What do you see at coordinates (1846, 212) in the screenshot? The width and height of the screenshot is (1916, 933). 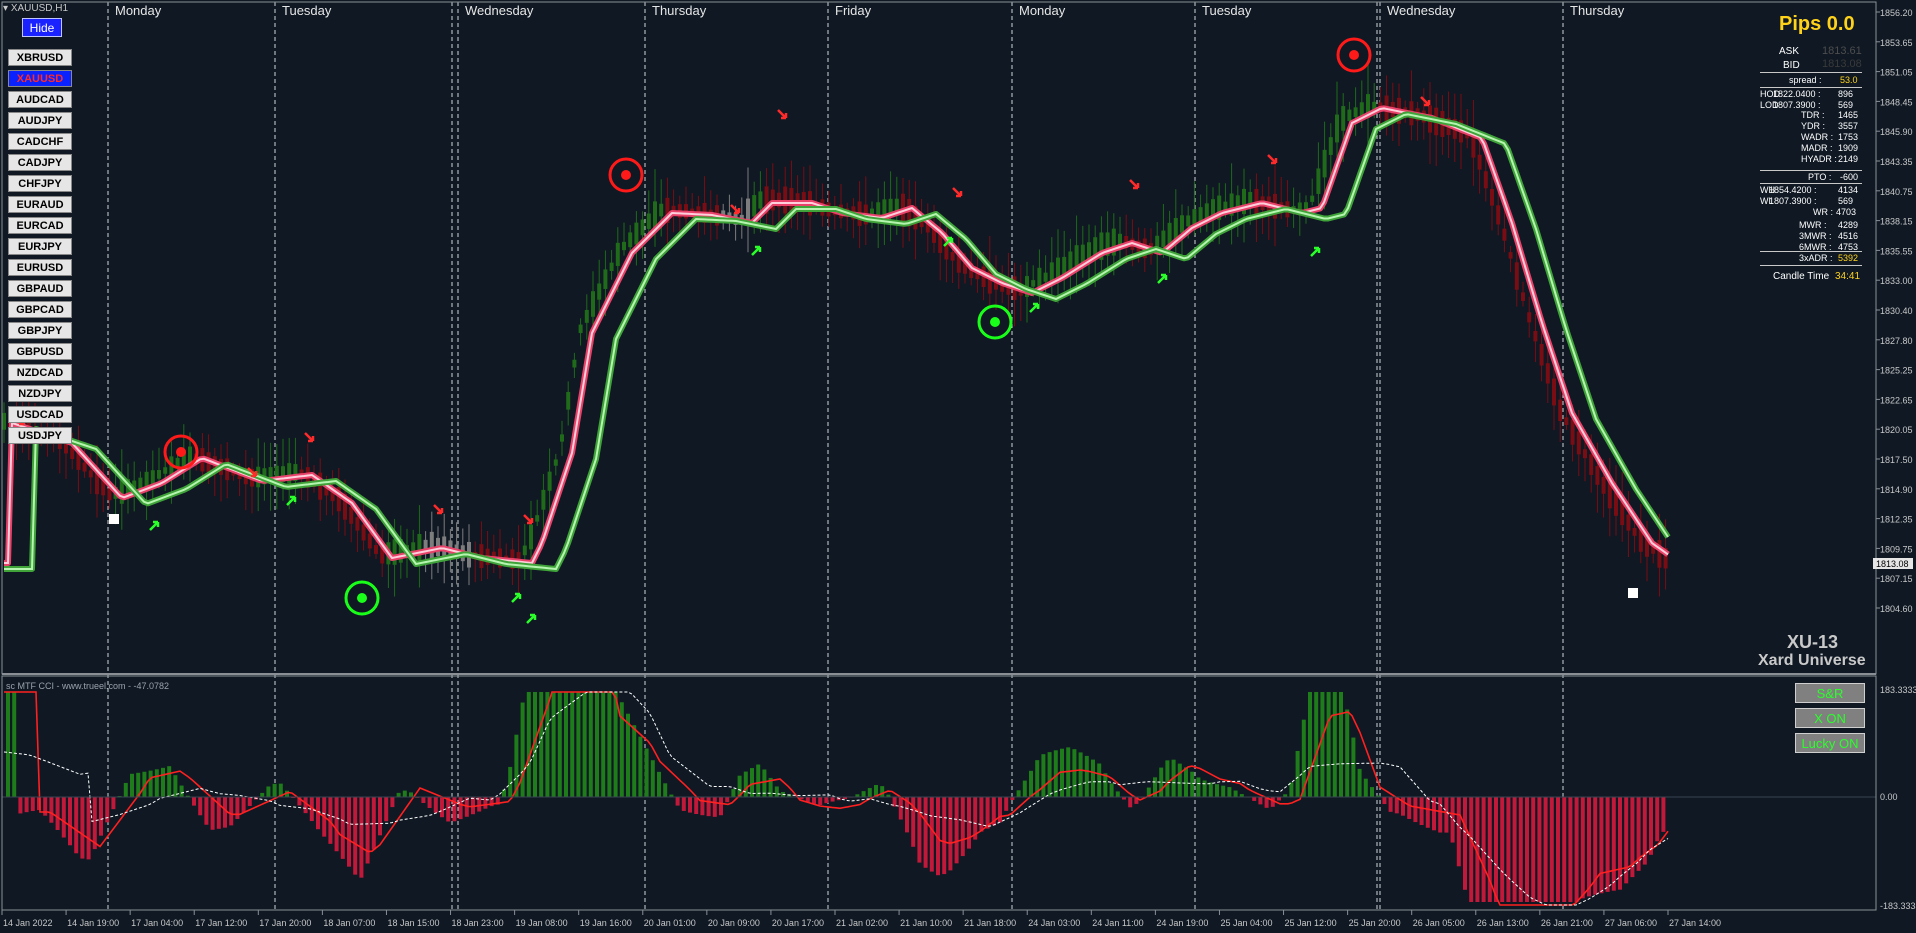 I see `wr-row-1: 4703` at bounding box center [1846, 212].